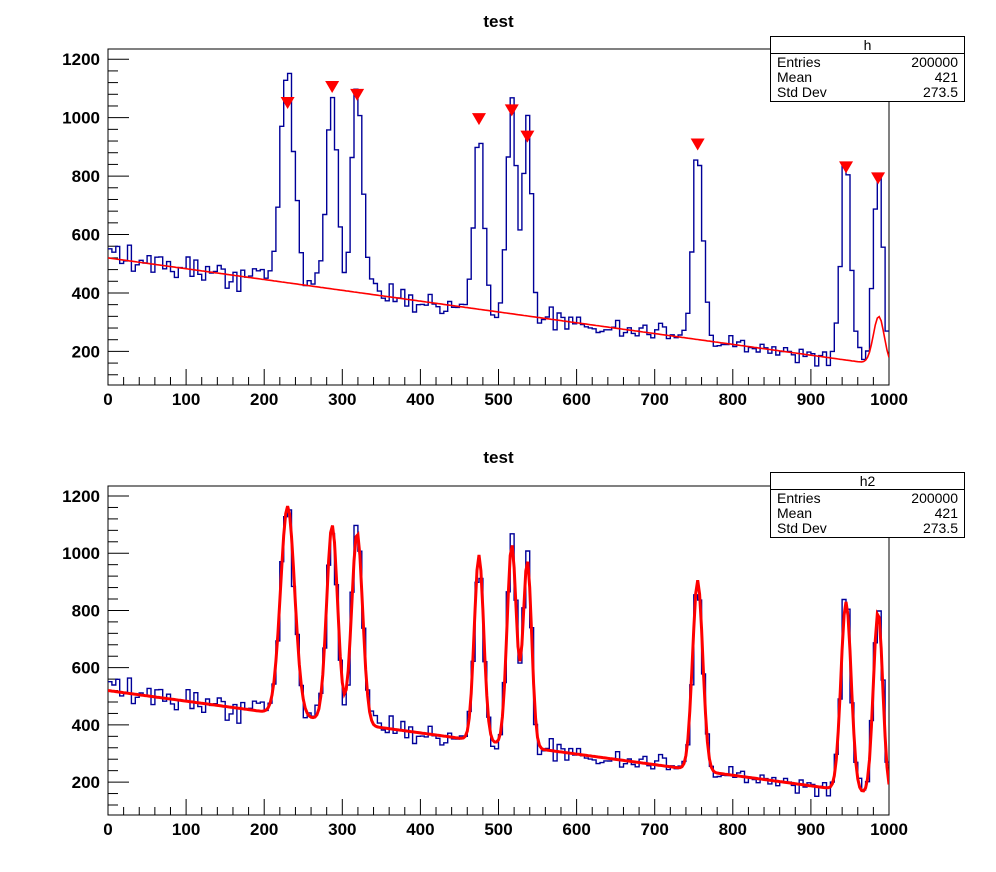 The width and height of the screenshot is (996, 872). Describe the element at coordinates (867, 481) in the screenshot. I see `stats-histogram-name: h2` at that location.